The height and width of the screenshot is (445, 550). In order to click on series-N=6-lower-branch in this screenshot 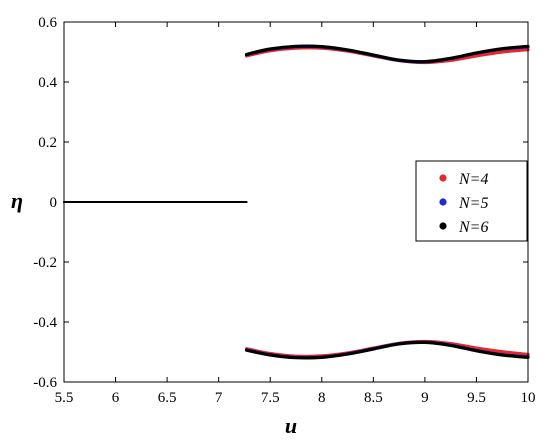, I will do `click(387, 350)`.